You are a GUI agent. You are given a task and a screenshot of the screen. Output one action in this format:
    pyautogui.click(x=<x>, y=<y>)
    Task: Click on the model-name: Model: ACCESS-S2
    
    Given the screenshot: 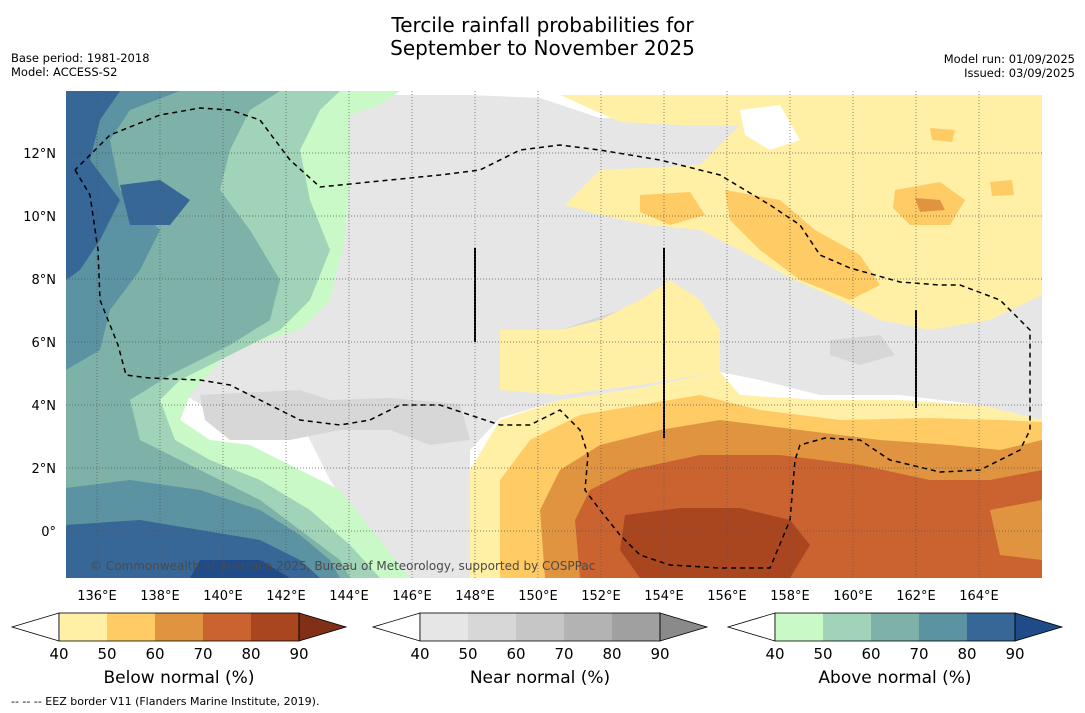 What is the action you would take?
    pyautogui.click(x=64, y=72)
    